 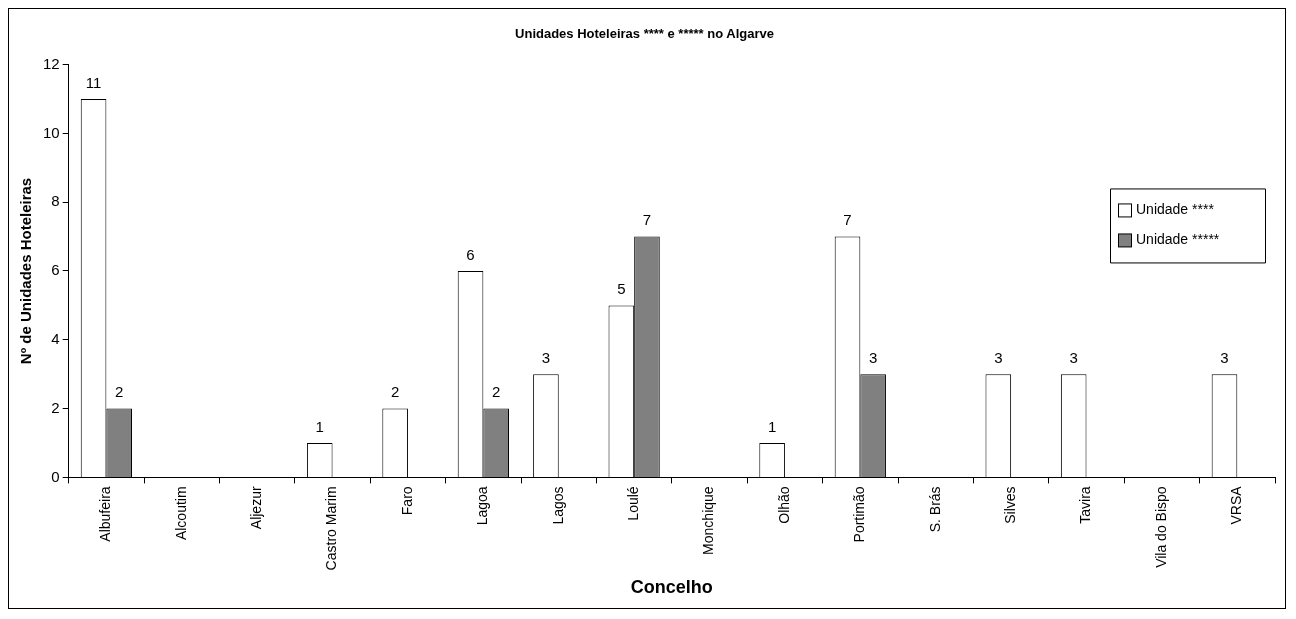 What do you see at coordinates (470, 254) in the screenshot?
I see `data-label: 6` at bounding box center [470, 254].